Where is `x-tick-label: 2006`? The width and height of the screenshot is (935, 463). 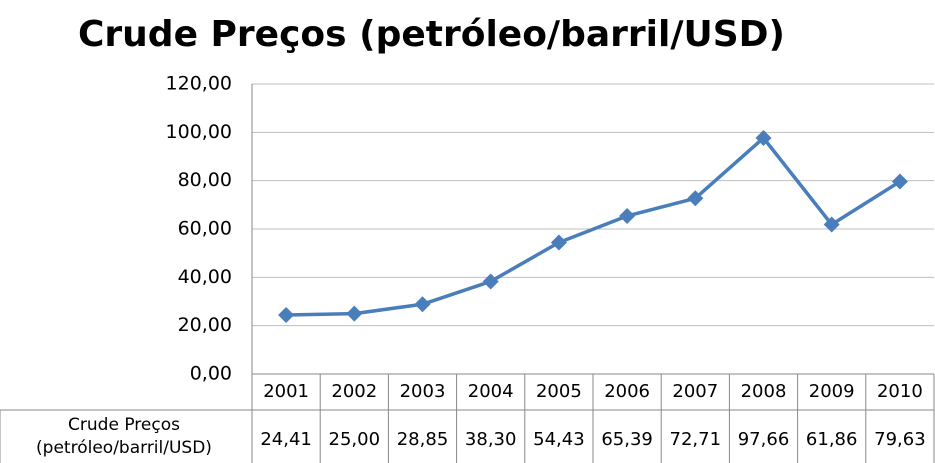
x-tick-label: 2006 is located at coordinates (627, 391).